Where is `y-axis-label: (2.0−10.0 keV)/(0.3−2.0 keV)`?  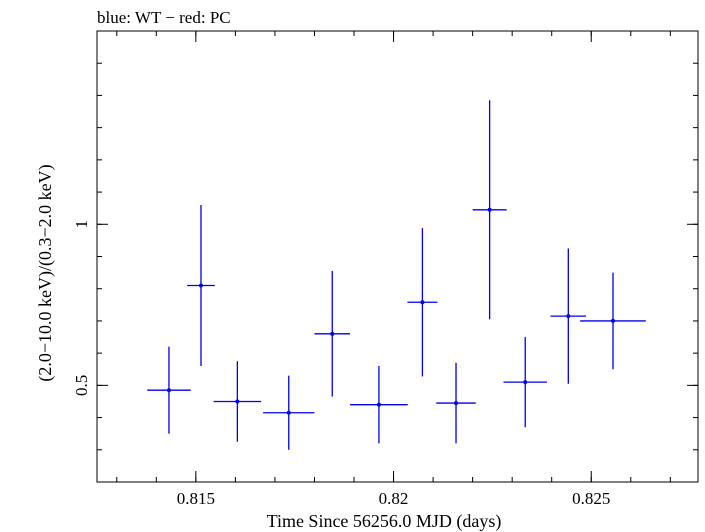
y-axis-label: (2.0−10.0 keV)/(0.3−2.0 keV) is located at coordinates (45, 272).